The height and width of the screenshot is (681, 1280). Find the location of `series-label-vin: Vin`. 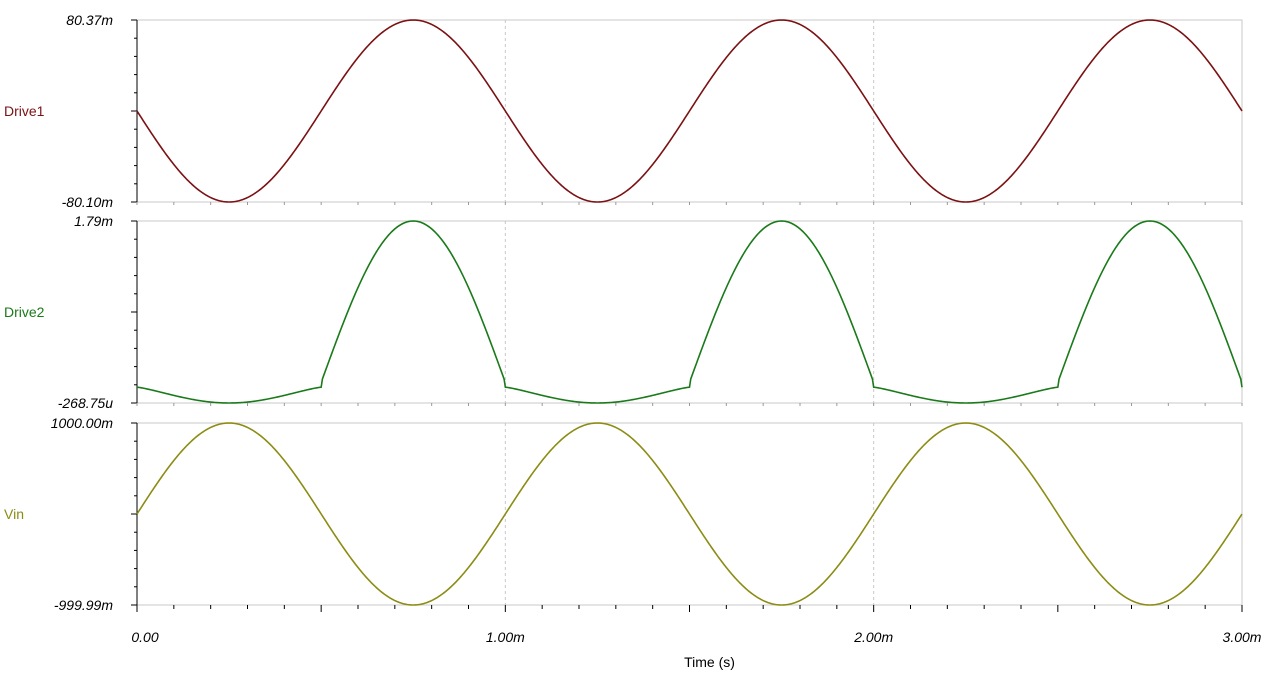

series-label-vin: Vin is located at coordinates (14, 514).